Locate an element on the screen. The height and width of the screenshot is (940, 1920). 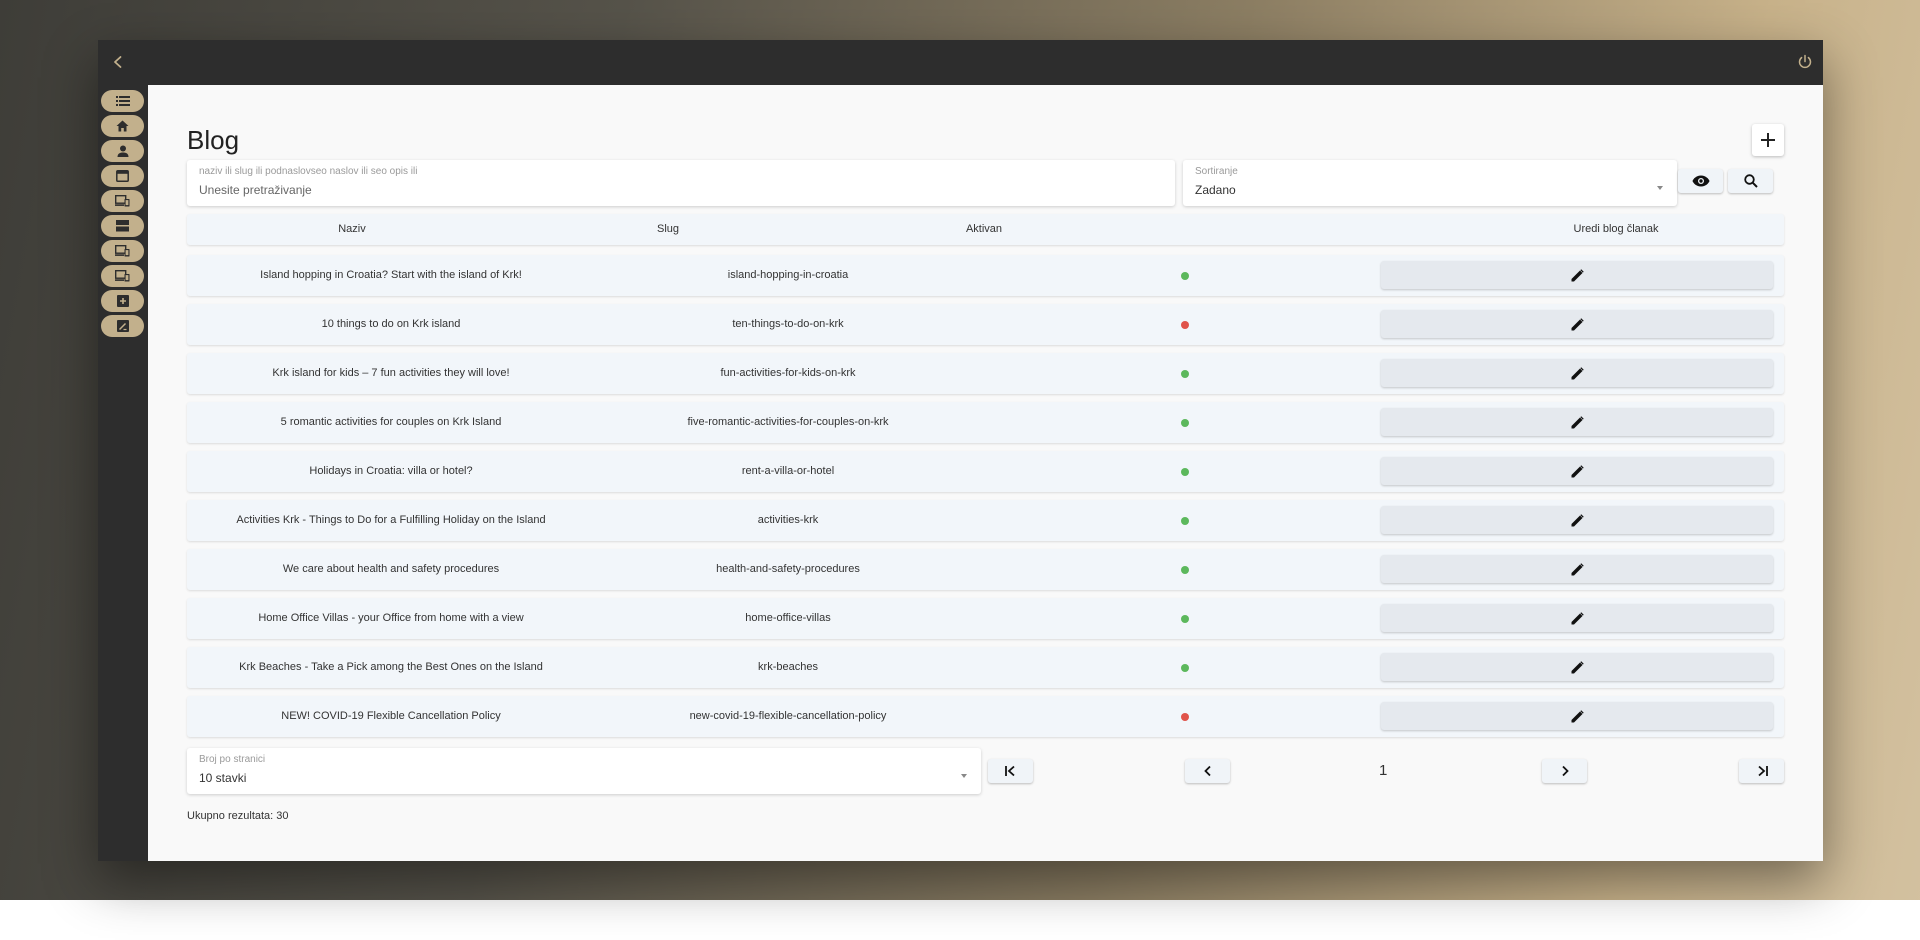
per-page-select: Broj po stranici 10 stavki is located at coordinates (584, 771).